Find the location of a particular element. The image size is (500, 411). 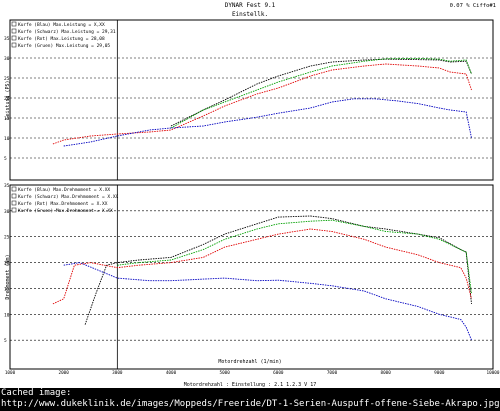

chart-header-right: 0.07 % Ciffo#1 is located at coordinates (473, 6).